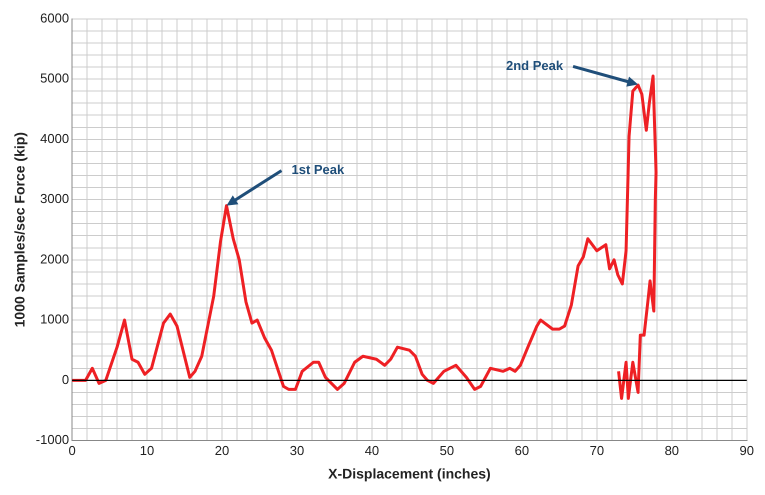 This screenshot has height=495, width=765. I want to click on x-tick-label: 60, so click(522, 450).